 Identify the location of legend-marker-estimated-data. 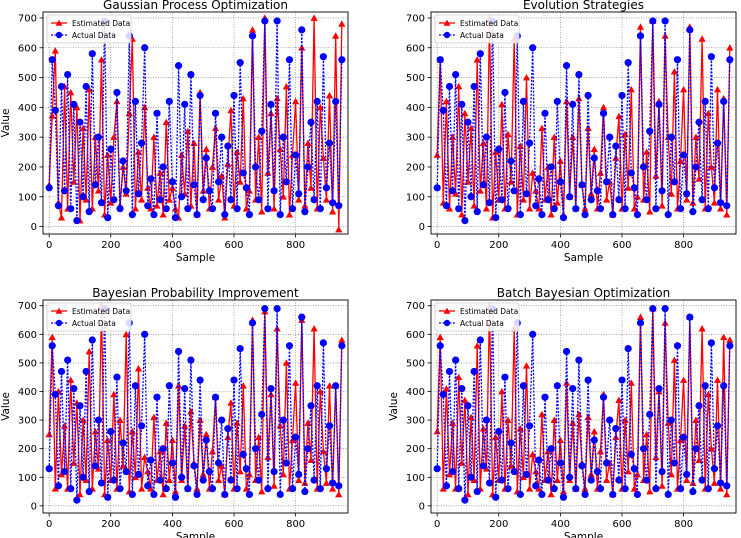
(59, 22).